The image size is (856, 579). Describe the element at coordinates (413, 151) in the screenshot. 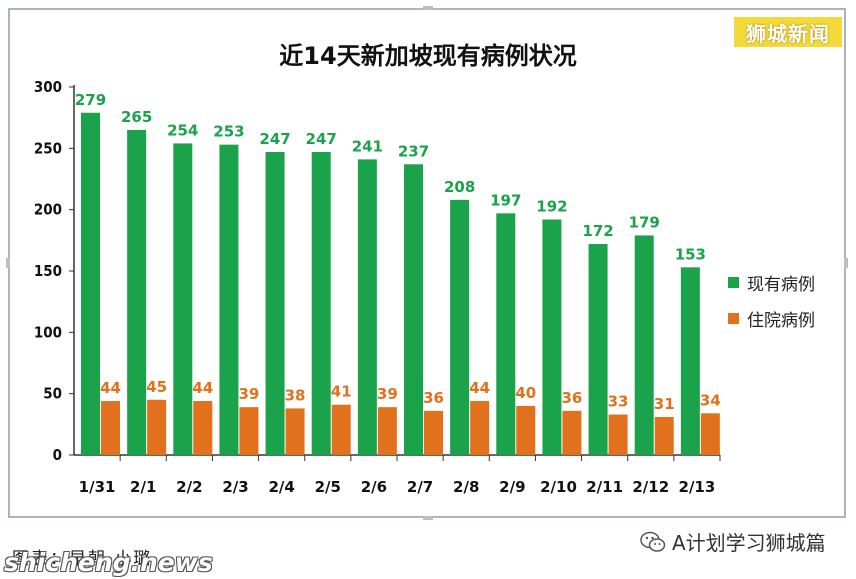

I see `data-label-series1: 237` at that location.